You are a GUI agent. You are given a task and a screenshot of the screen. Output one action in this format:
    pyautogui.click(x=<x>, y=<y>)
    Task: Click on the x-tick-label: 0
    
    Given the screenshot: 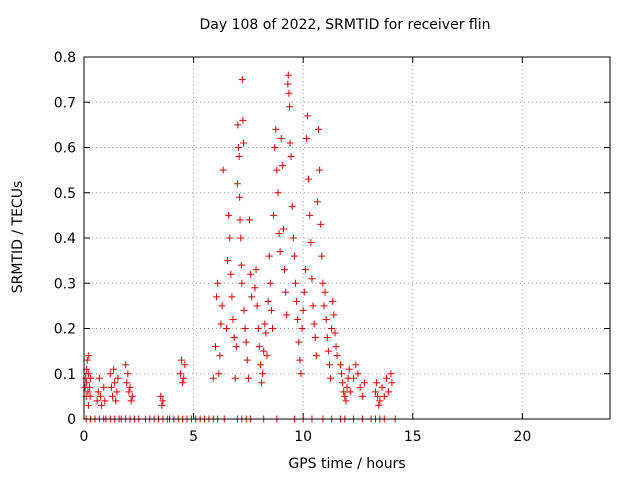 What is the action you would take?
    pyautogui.click(x=84, y=437)
    